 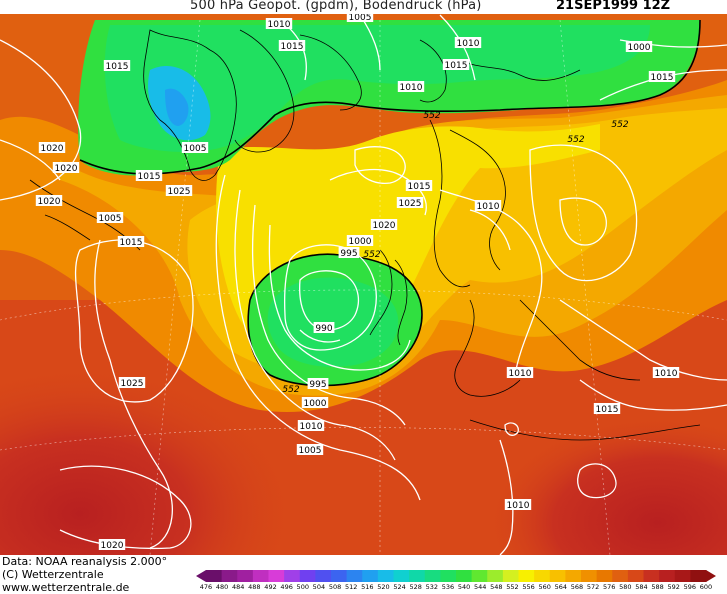 I want to click on isobar-label: 995, so click(x=348, y=254).